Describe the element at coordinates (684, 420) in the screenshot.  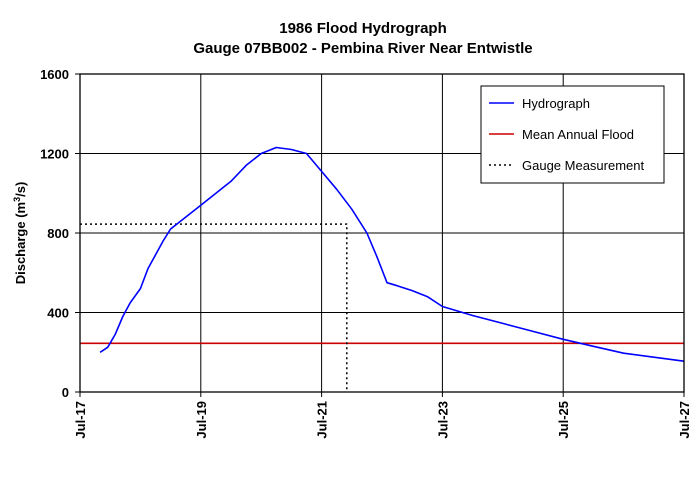
I see `x-tick-label: Jul-27` at that location.